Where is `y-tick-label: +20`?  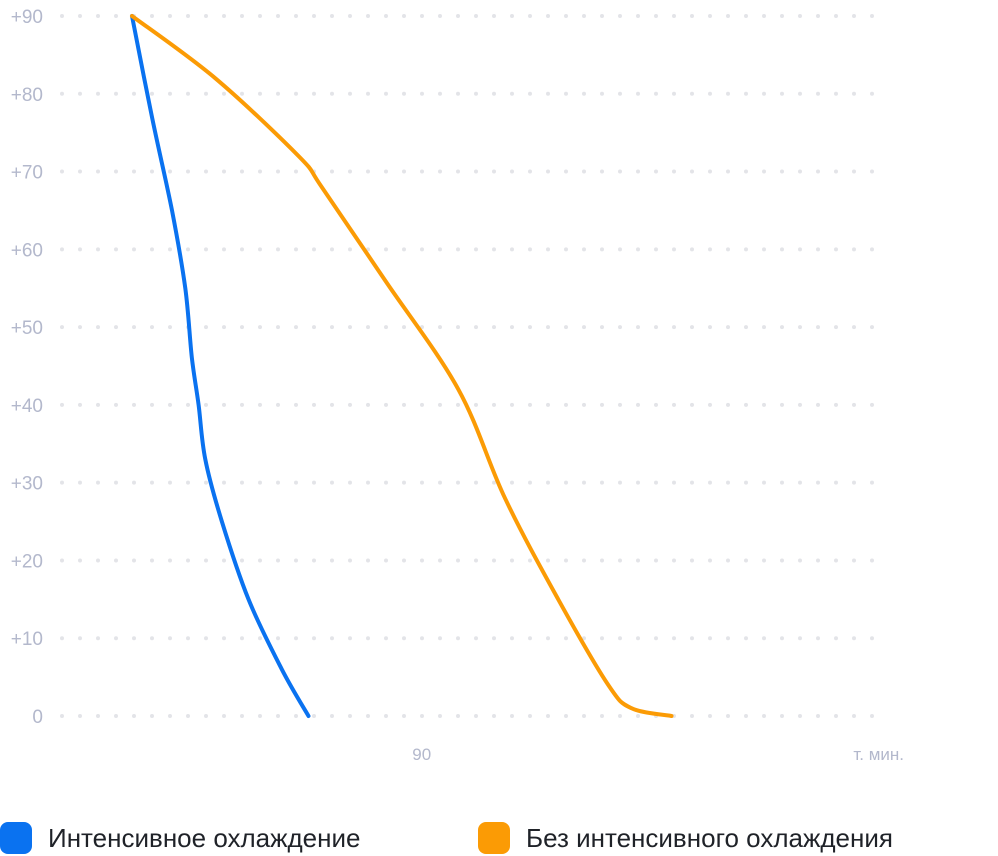 y-tick-label: +20 is located at coordinates (27, 561).